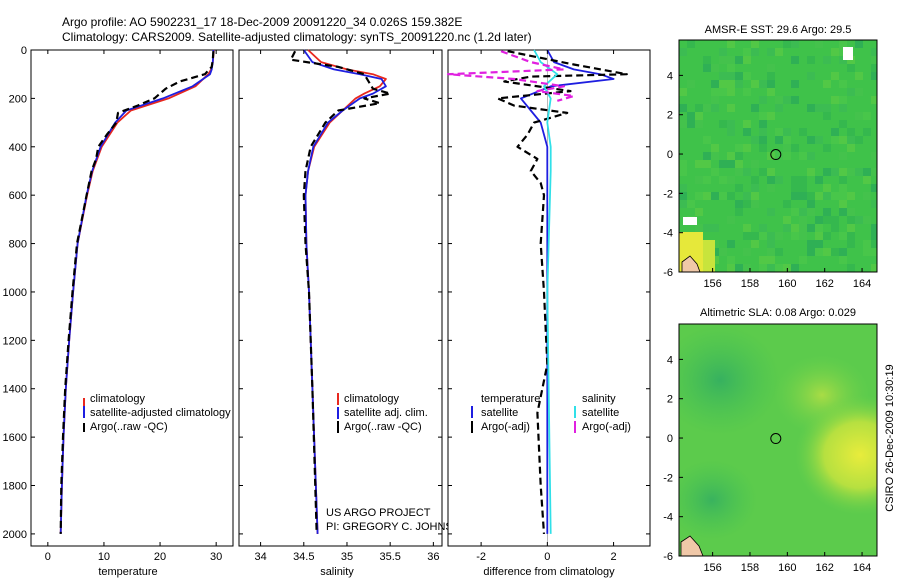 Image resolution: width=900 pixels, height=580 pixels. Describe the element at coordinates (750, 284) in the screenshot. I see `map-x-tick-label: 158` at that location.